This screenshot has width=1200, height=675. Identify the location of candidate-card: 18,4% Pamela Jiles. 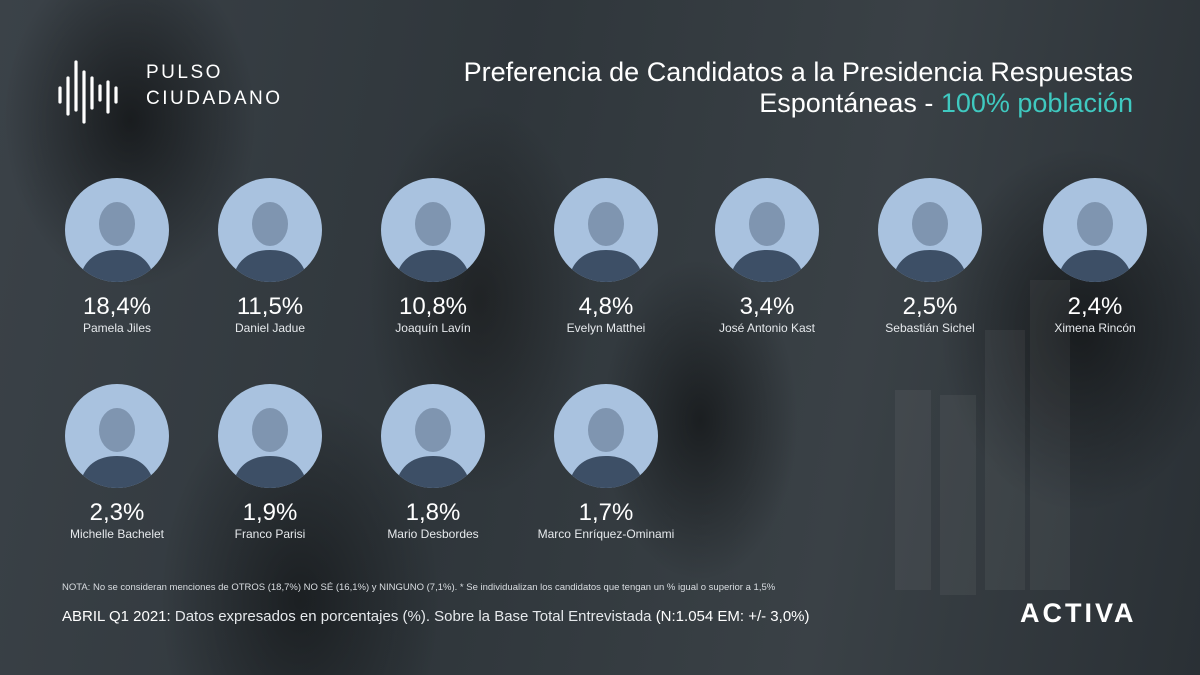
(117, 256).